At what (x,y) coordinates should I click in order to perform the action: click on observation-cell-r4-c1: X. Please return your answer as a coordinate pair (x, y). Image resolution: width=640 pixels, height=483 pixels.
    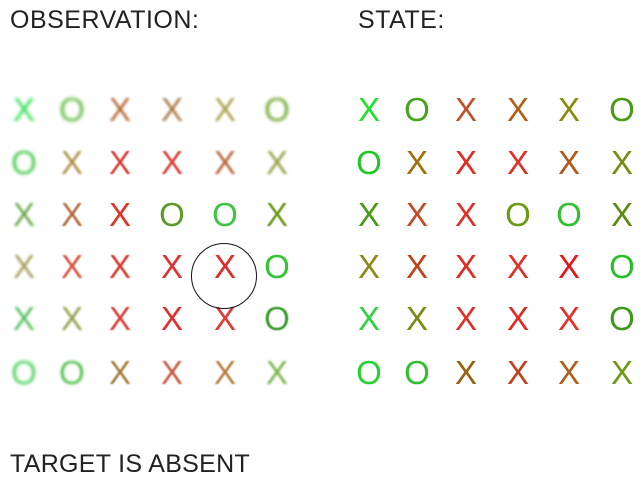
    Looking at the image, I should click on (71, 318).